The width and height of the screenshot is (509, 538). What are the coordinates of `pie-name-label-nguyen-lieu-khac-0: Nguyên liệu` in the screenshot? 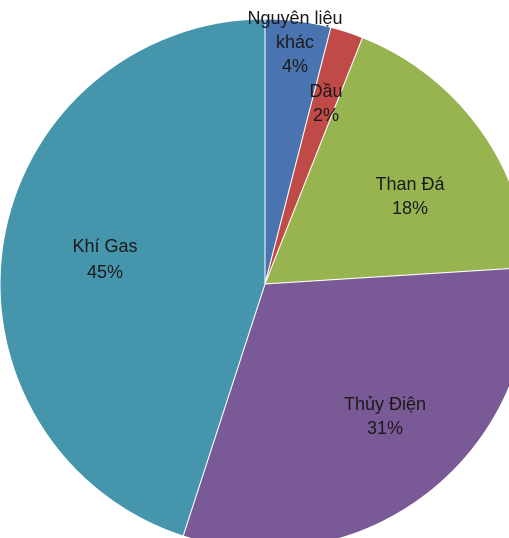 It's located at (294, 18).